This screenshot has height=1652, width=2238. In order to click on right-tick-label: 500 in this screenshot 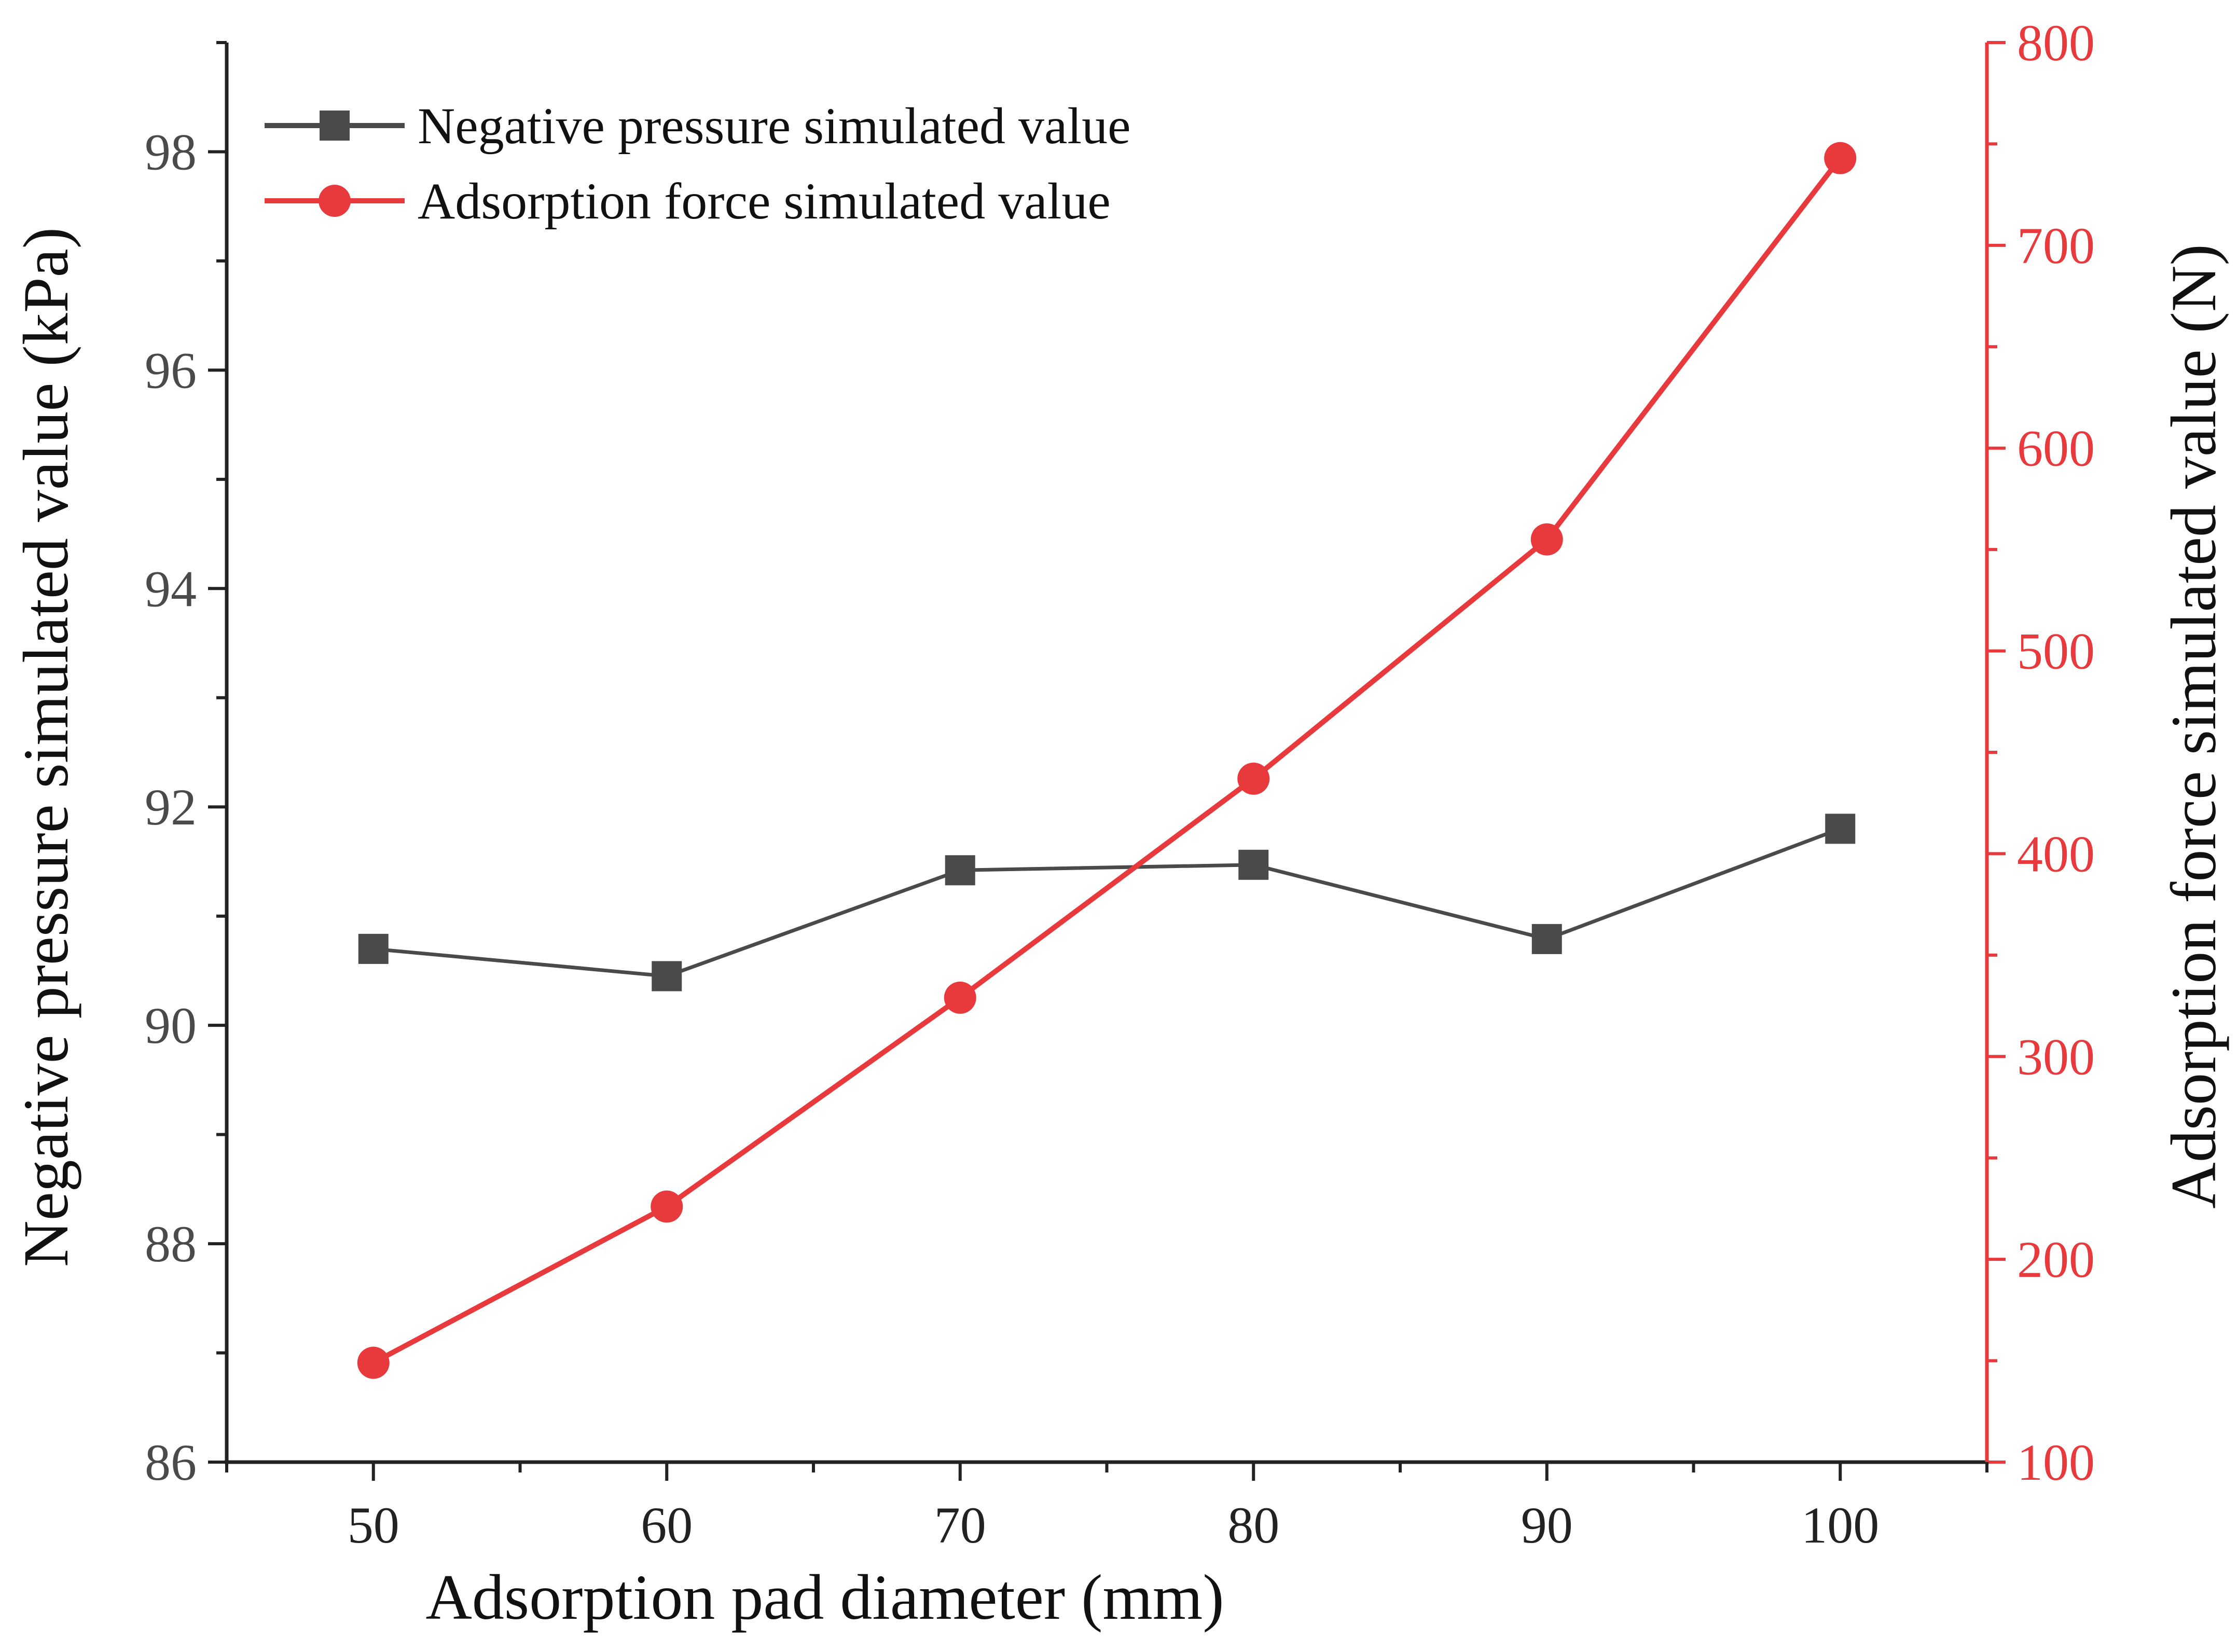, I will do `click(2056, 651)`.